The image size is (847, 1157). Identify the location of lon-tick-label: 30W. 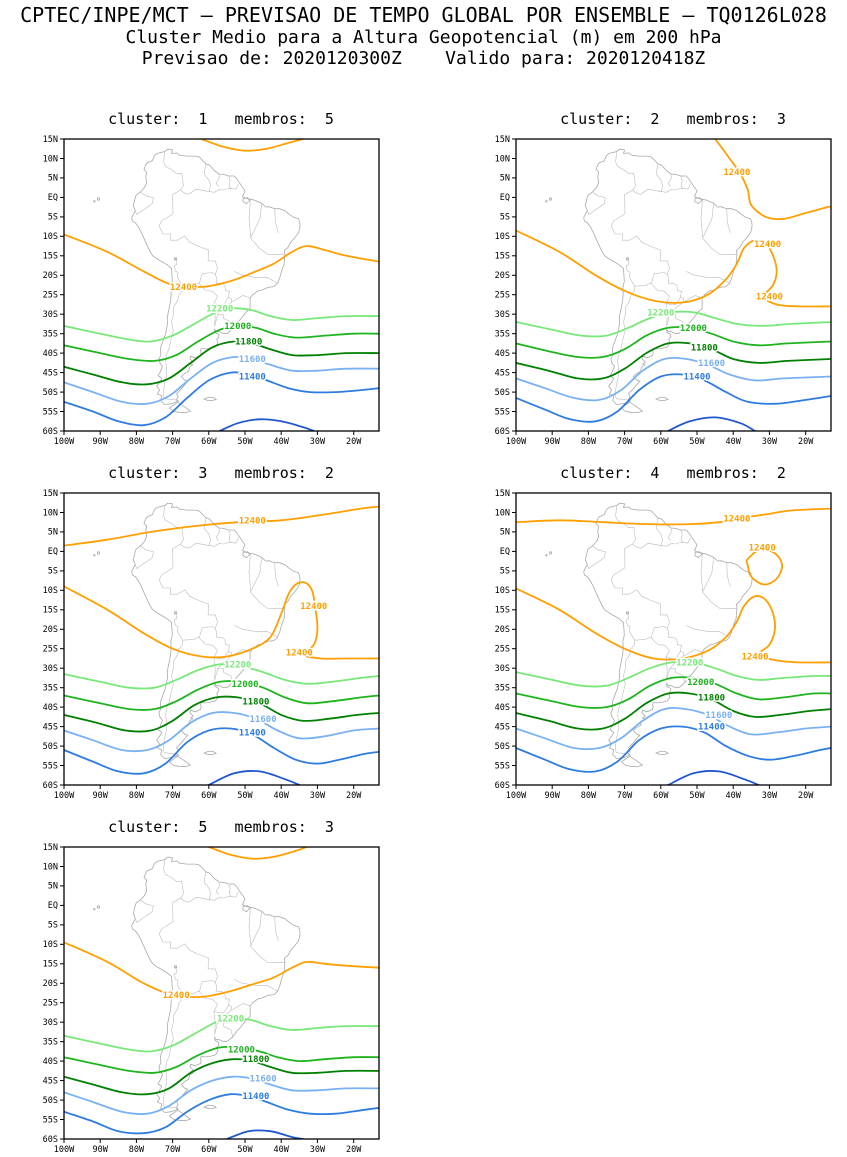
(770, 796).